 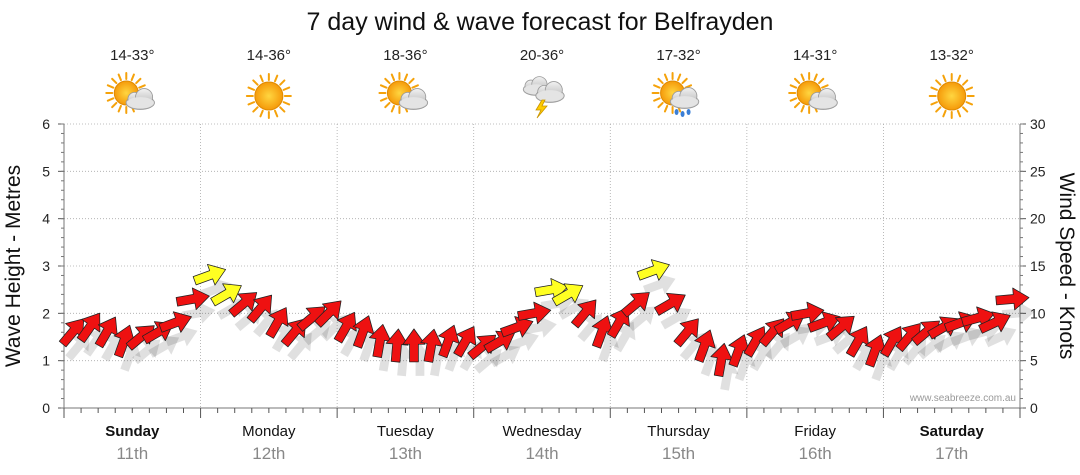 I want to click on y-tick-label-left: 6, so click(x=46, y=124).